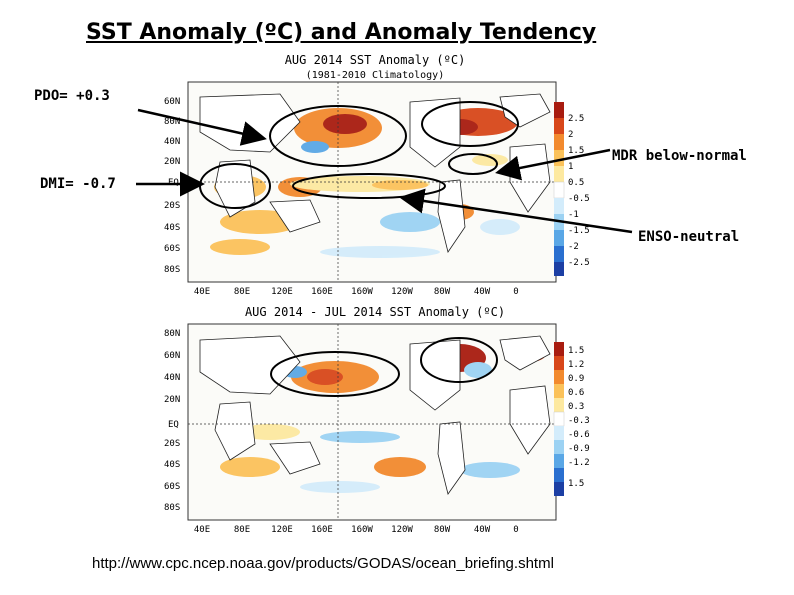  I want to click on colorbar, so click(559, 419).